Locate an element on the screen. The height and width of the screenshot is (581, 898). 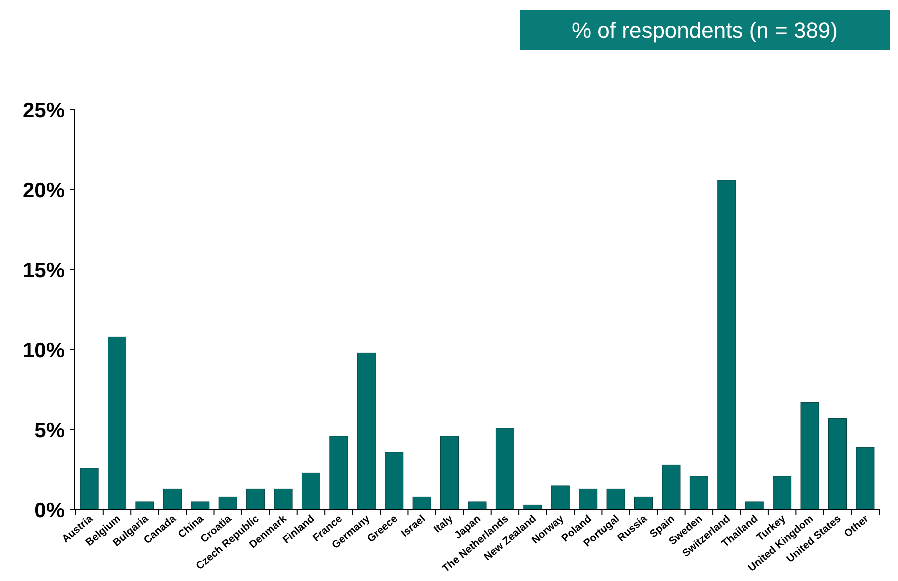
y-tick-label: 15% is located at coordinates (44, 270).